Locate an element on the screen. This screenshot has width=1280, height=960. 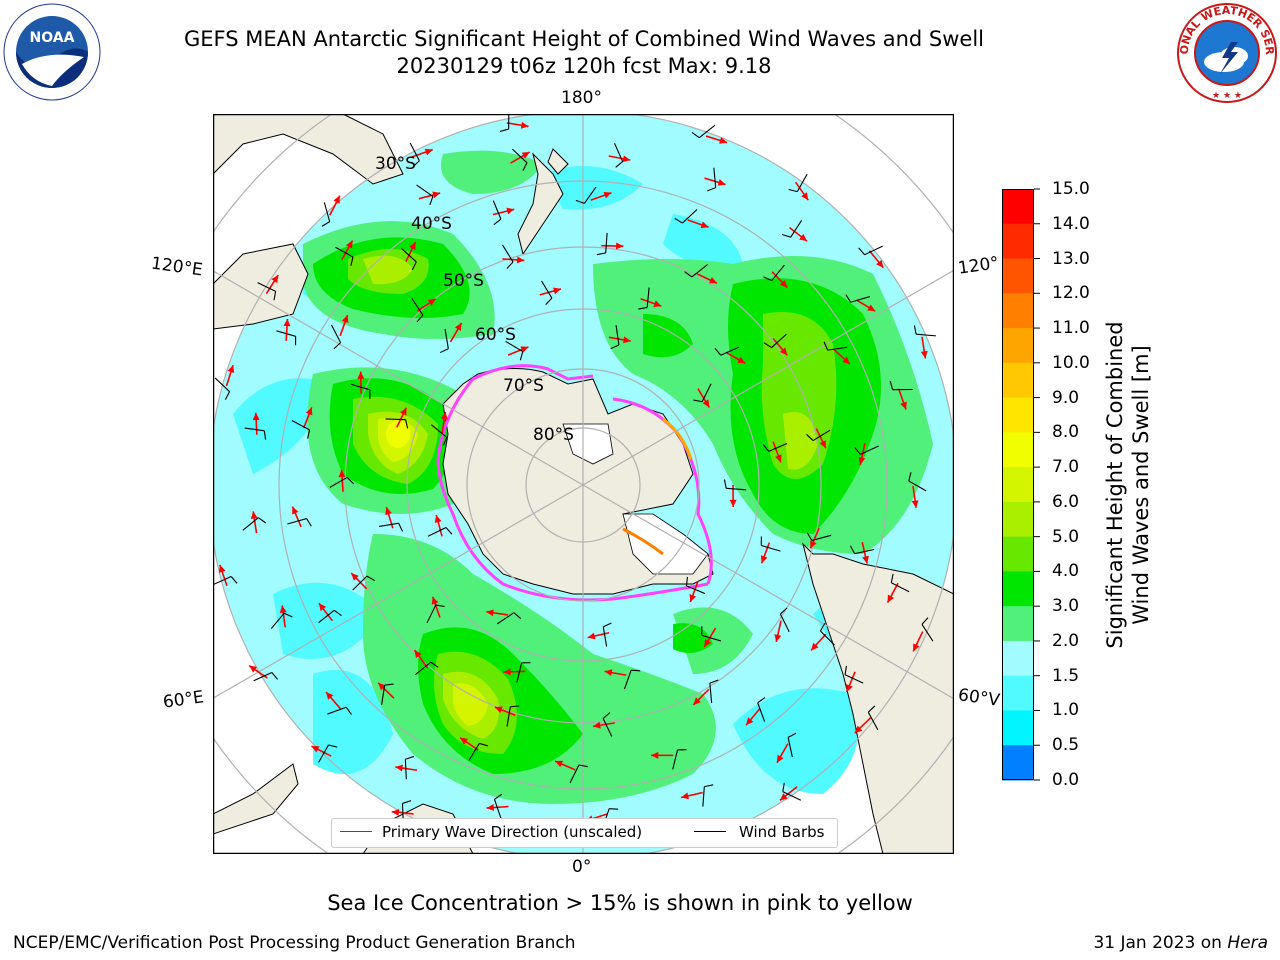
lon-label-60e: 60°E is located at coordinates (183, 700).